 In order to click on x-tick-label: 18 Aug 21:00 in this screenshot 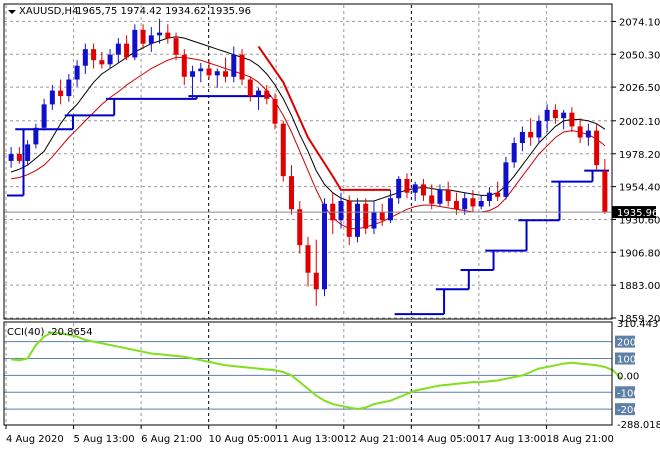, I will do `click(579, 439)`.